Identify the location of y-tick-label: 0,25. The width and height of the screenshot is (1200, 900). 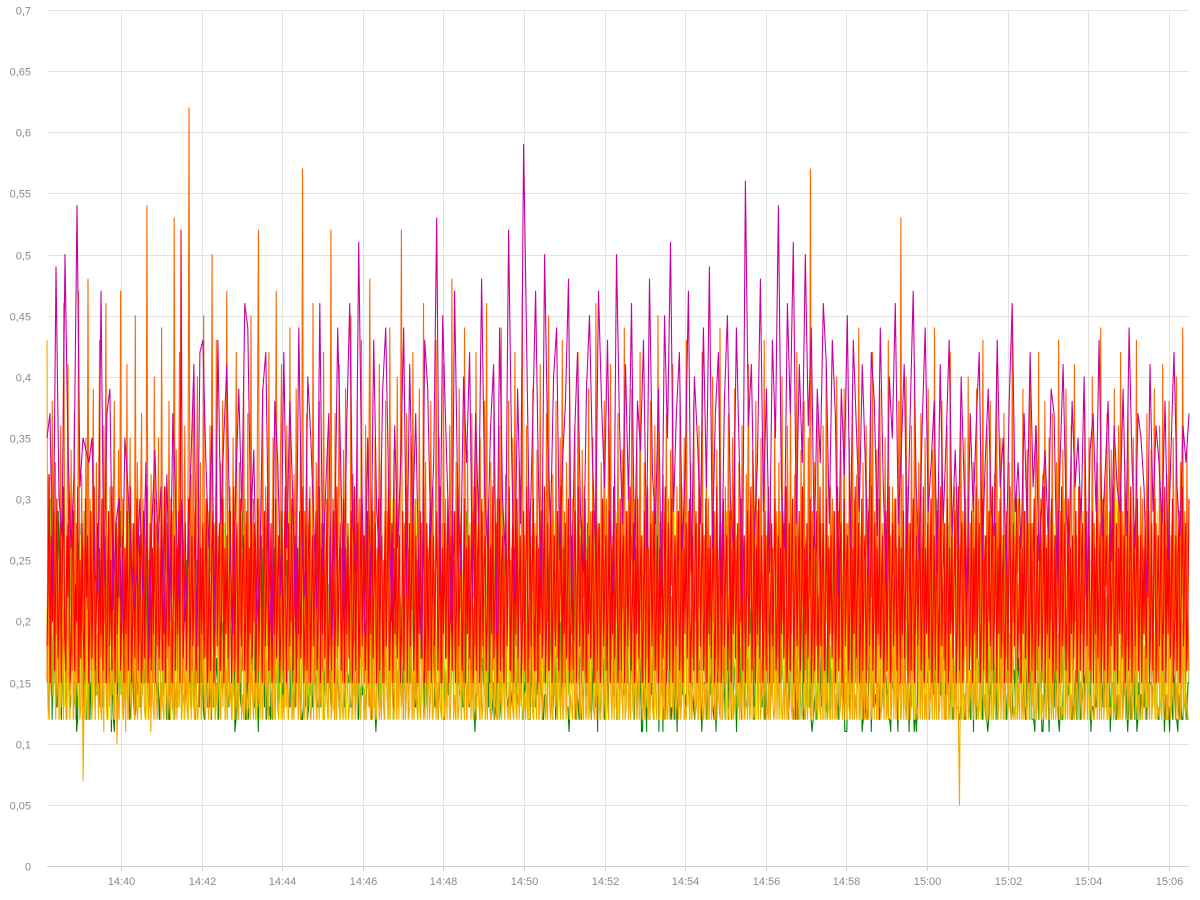
(20, 562).